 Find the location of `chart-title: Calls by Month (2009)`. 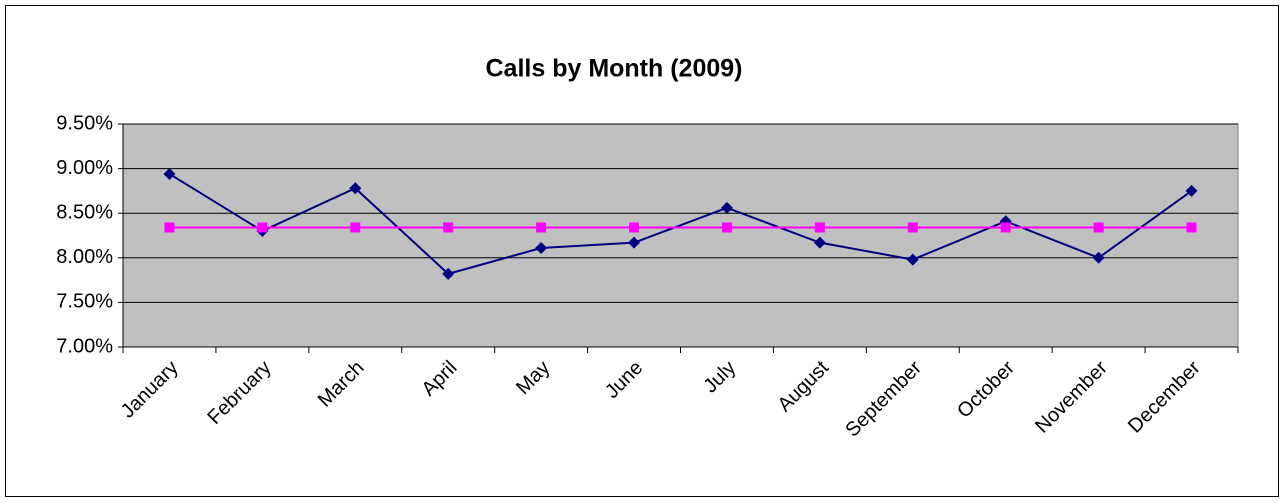

chart-title: Calls by Month (2009) is located at coordinates (614, 69).